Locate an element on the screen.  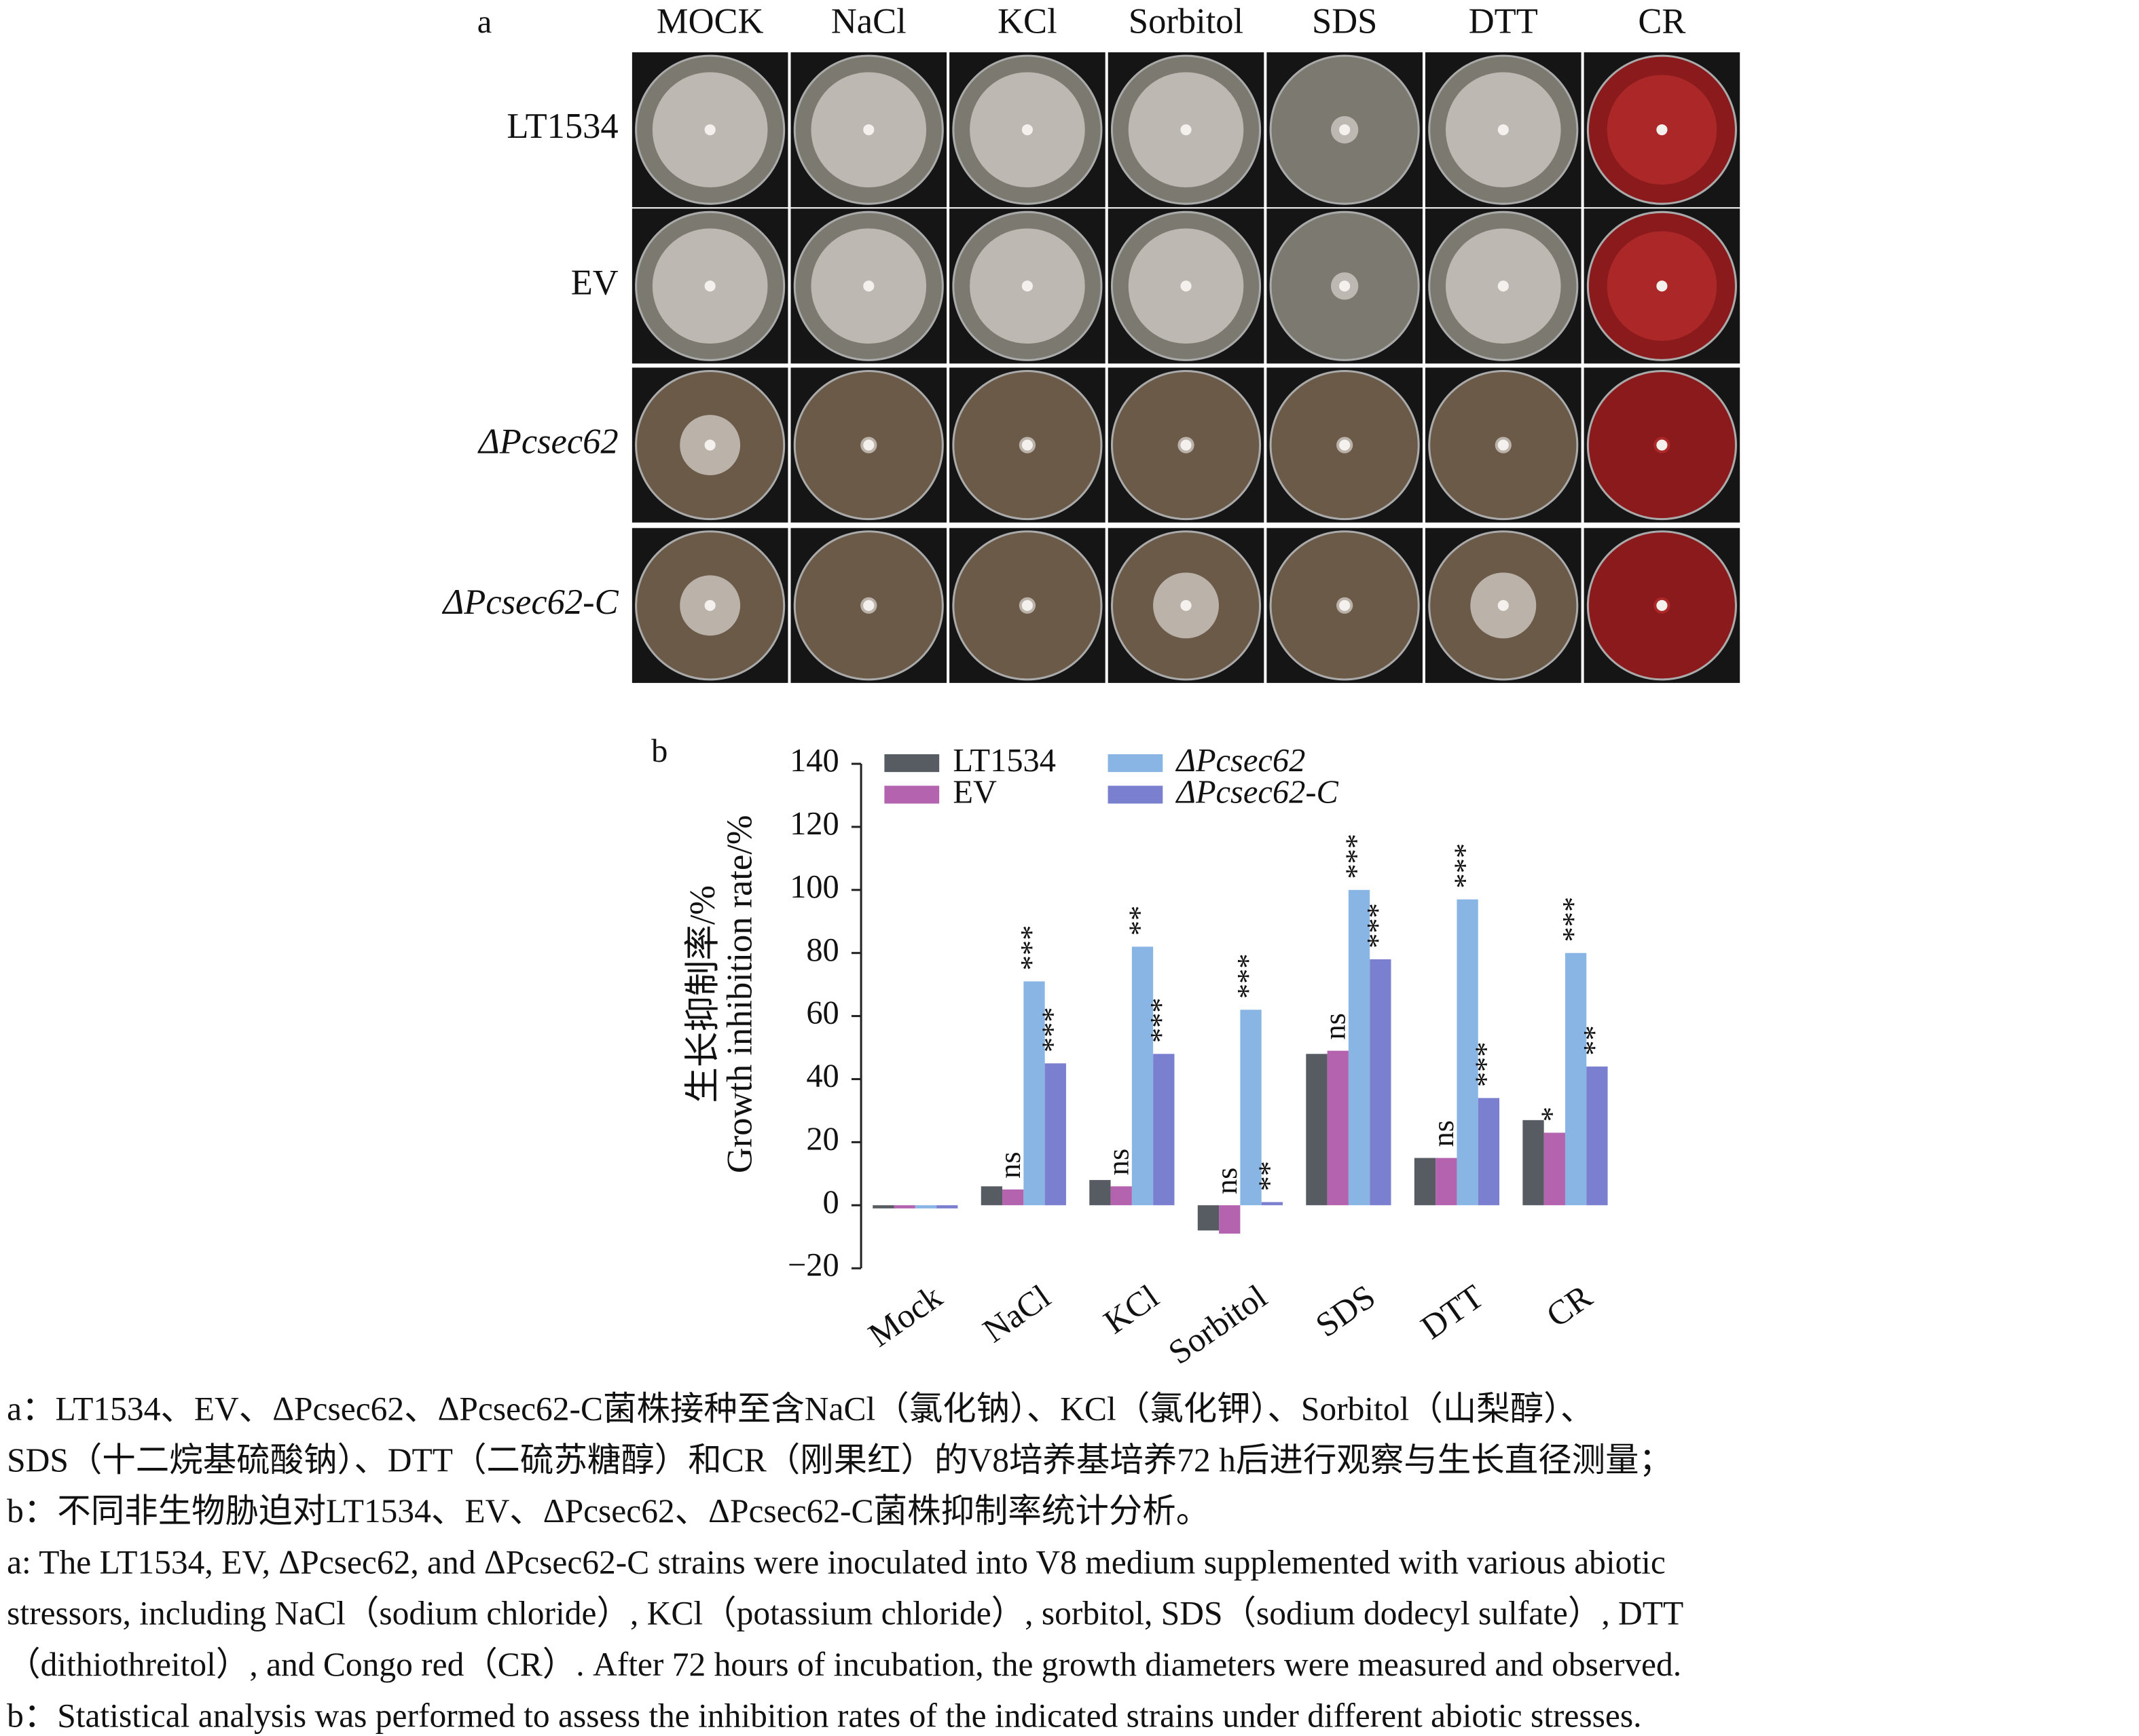
column-label: DTT is located at coordinates (1503, 21).